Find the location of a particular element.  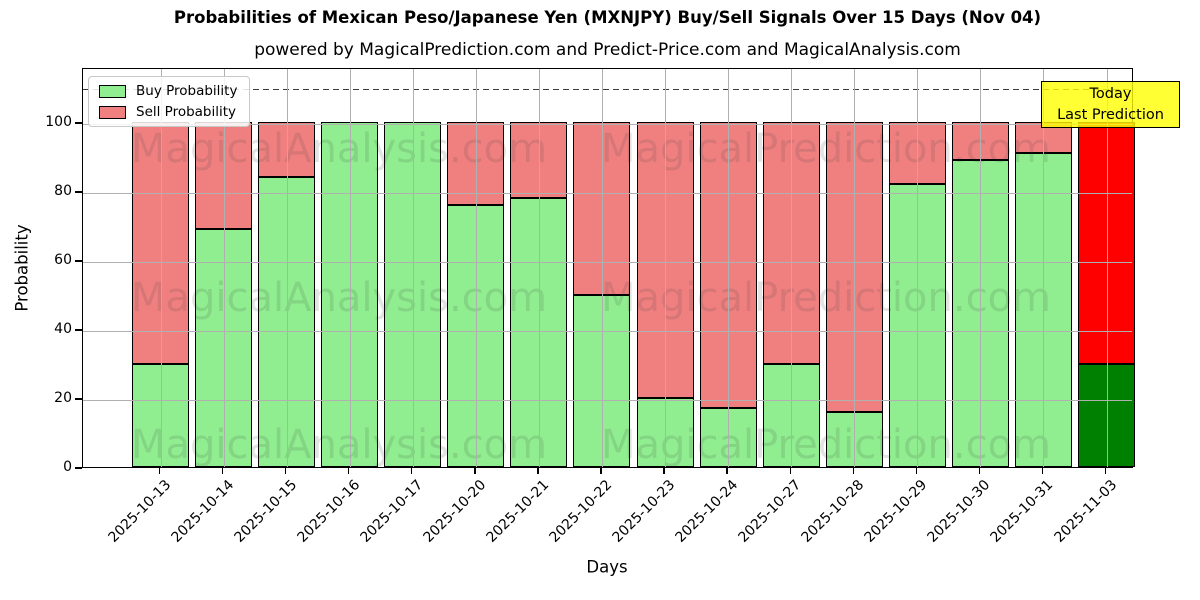

annotation-line: Last Prediction is located at coordinates (1110, 114).